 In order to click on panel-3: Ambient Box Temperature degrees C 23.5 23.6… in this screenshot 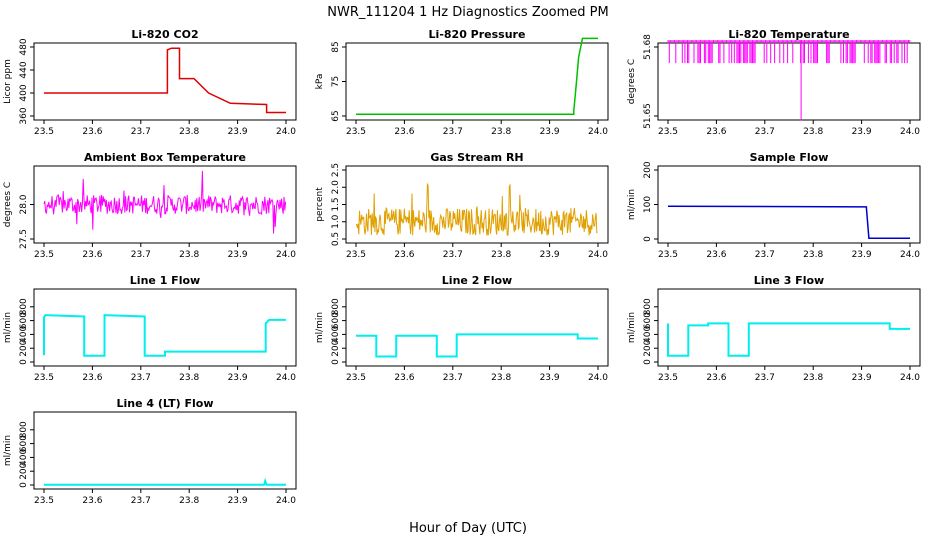, I will do `click(150, 205)`.